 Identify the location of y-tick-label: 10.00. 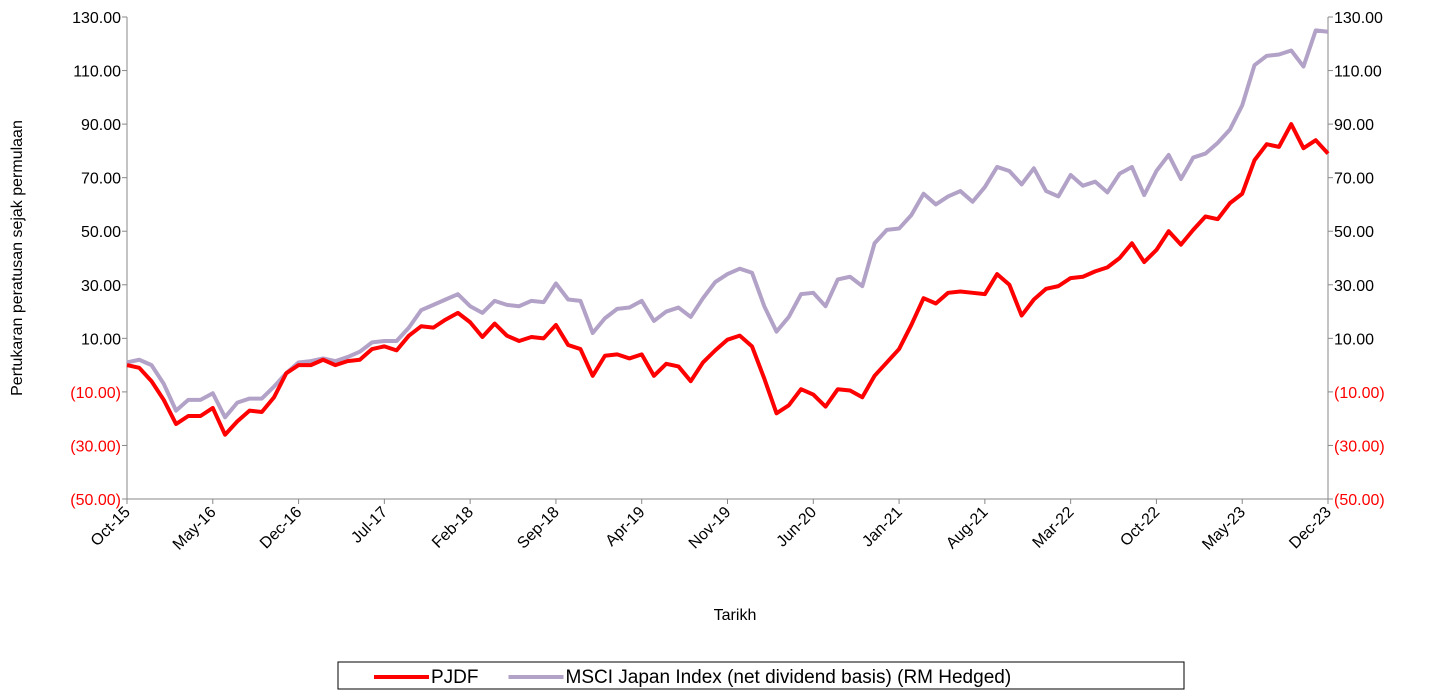
(101, 339).